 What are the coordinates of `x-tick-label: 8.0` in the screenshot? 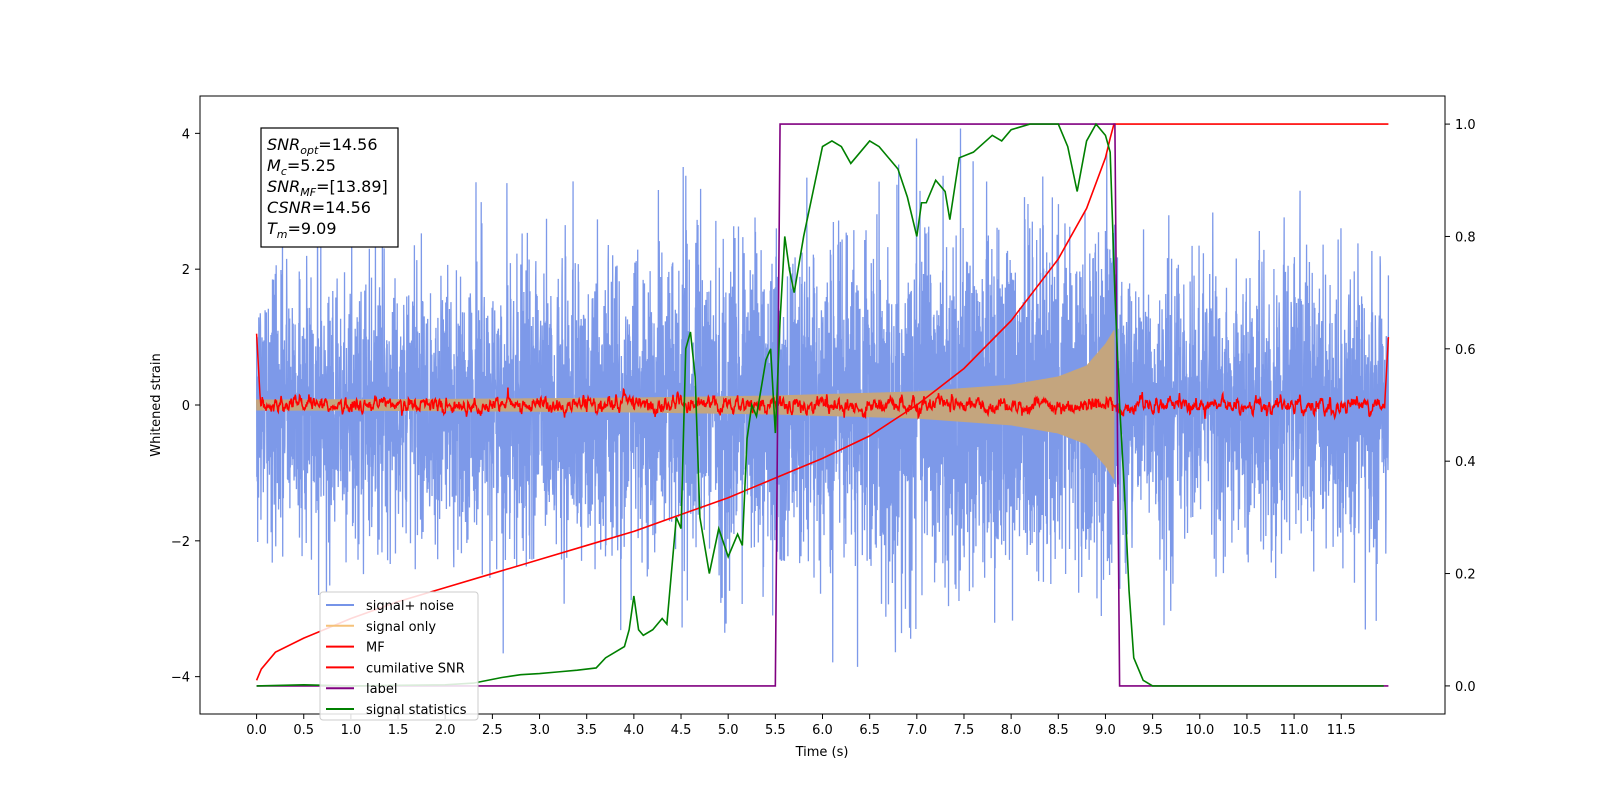 It's located at (1011, 730).